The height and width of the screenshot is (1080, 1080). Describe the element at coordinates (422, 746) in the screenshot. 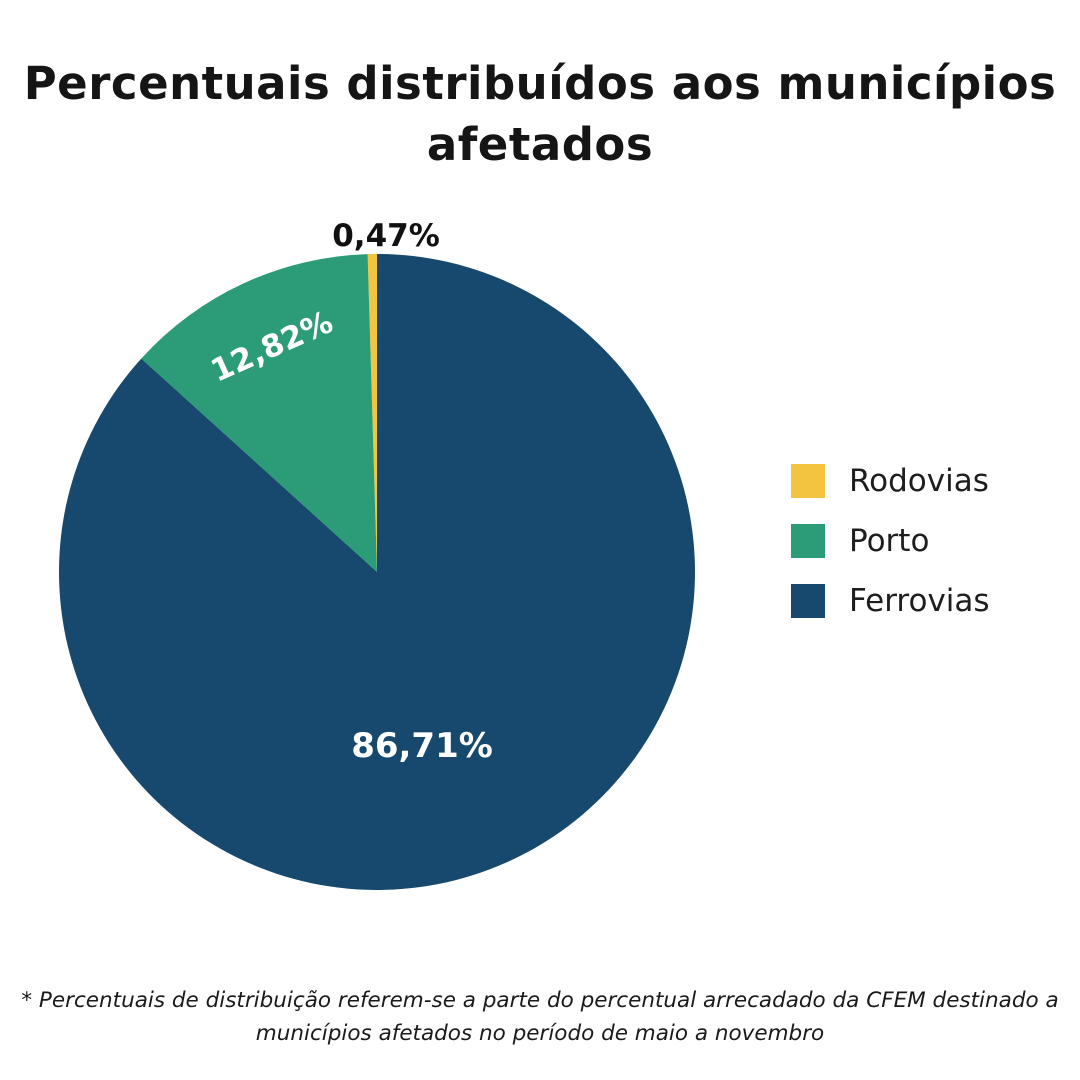

I see `pie-label-ferrovias: 86,71%` at that location.